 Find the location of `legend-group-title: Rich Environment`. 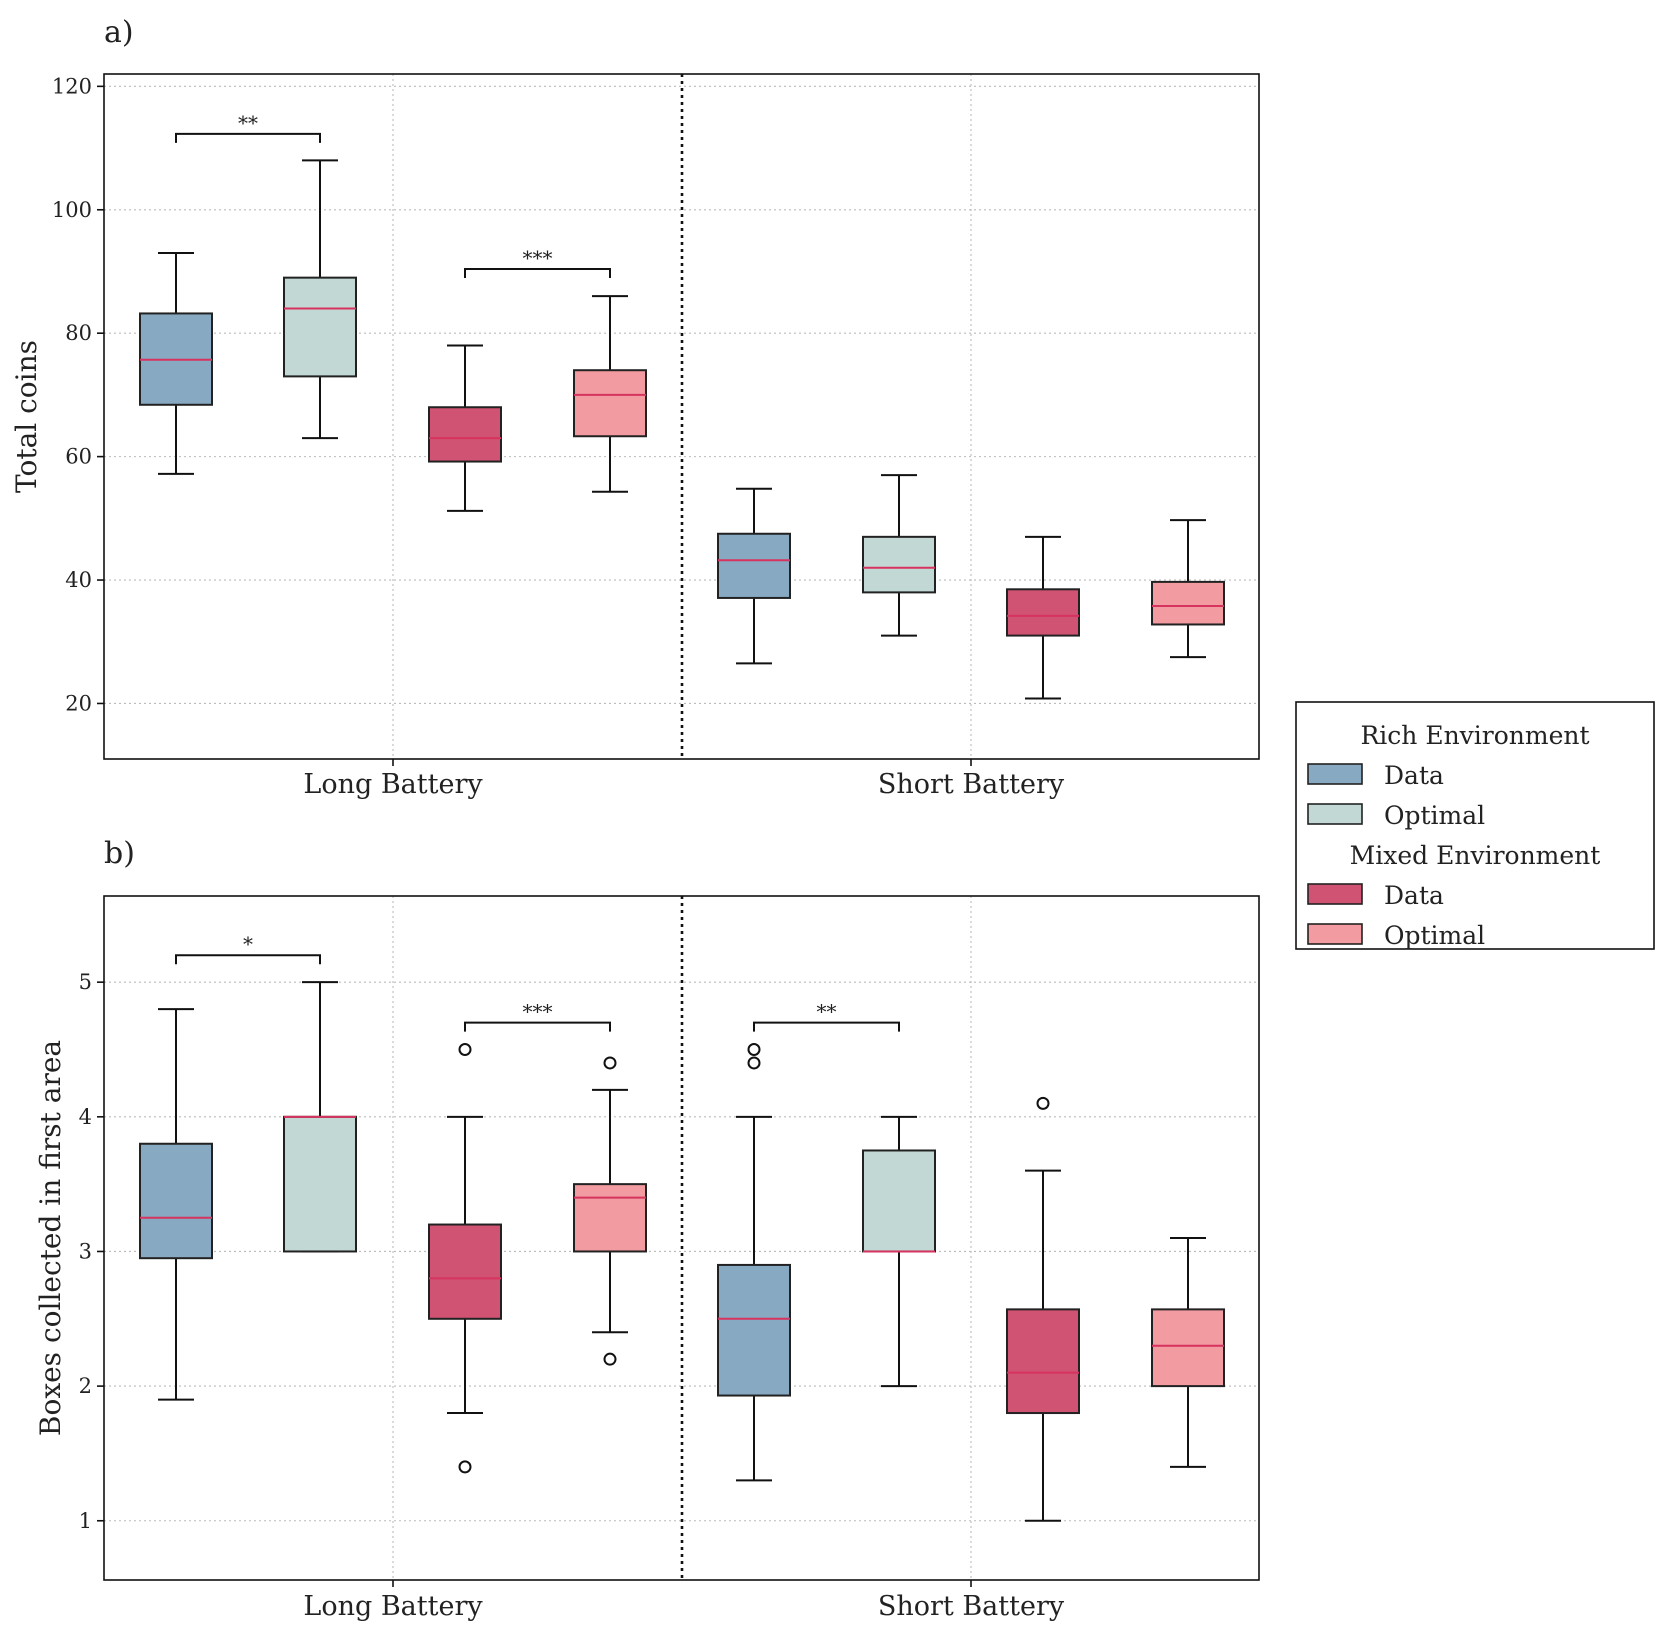

legend-group-title: Rich Environment is located at coordinates (1474, 735).